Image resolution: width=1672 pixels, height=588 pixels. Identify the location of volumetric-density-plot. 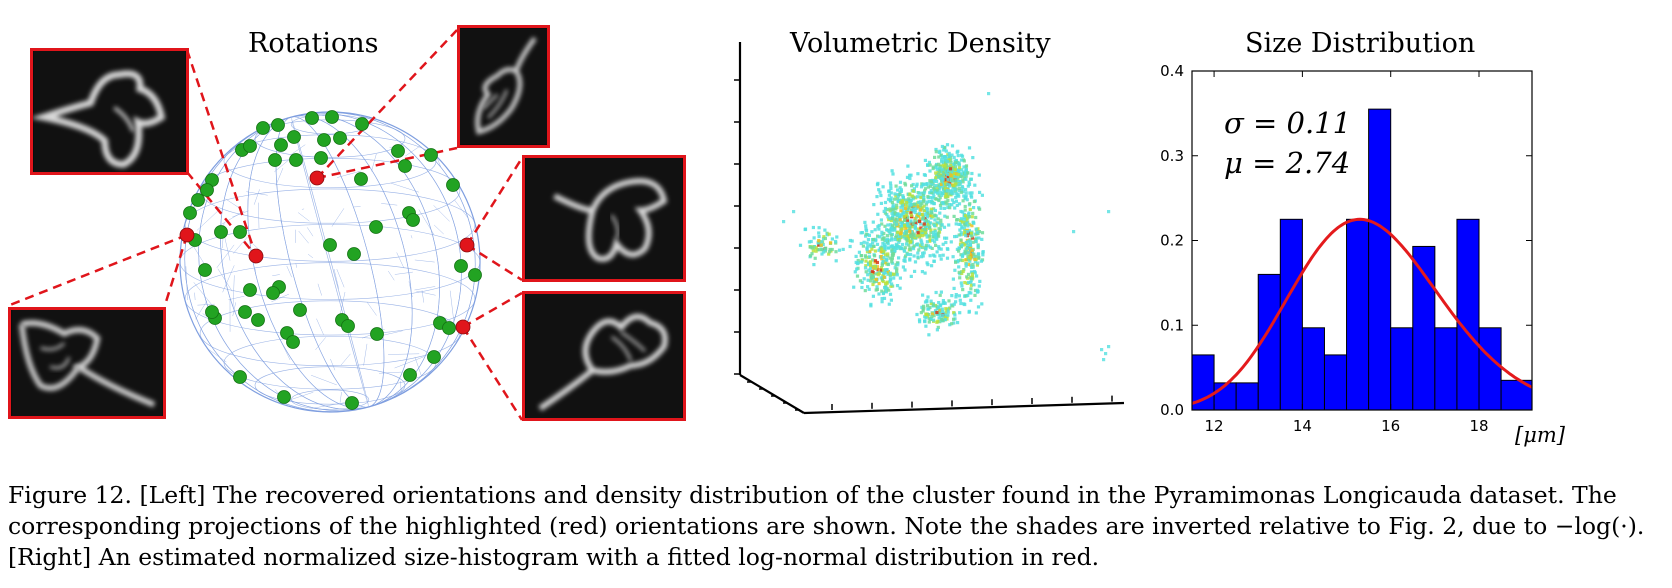
(929, 228).